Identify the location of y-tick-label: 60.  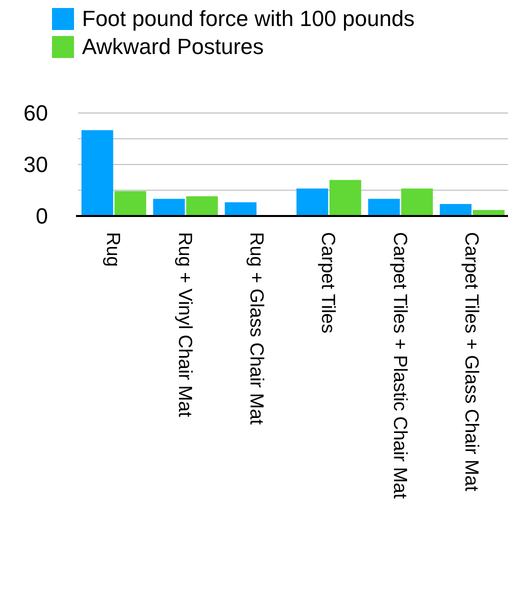
(36, 113).